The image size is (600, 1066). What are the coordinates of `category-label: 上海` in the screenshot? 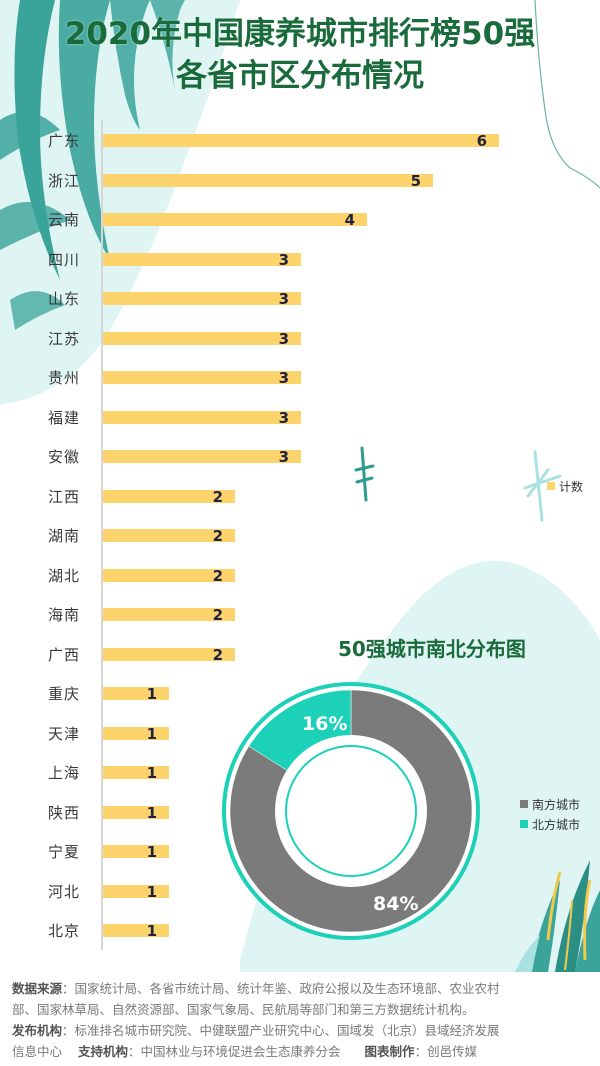 It's located at (64, 773).